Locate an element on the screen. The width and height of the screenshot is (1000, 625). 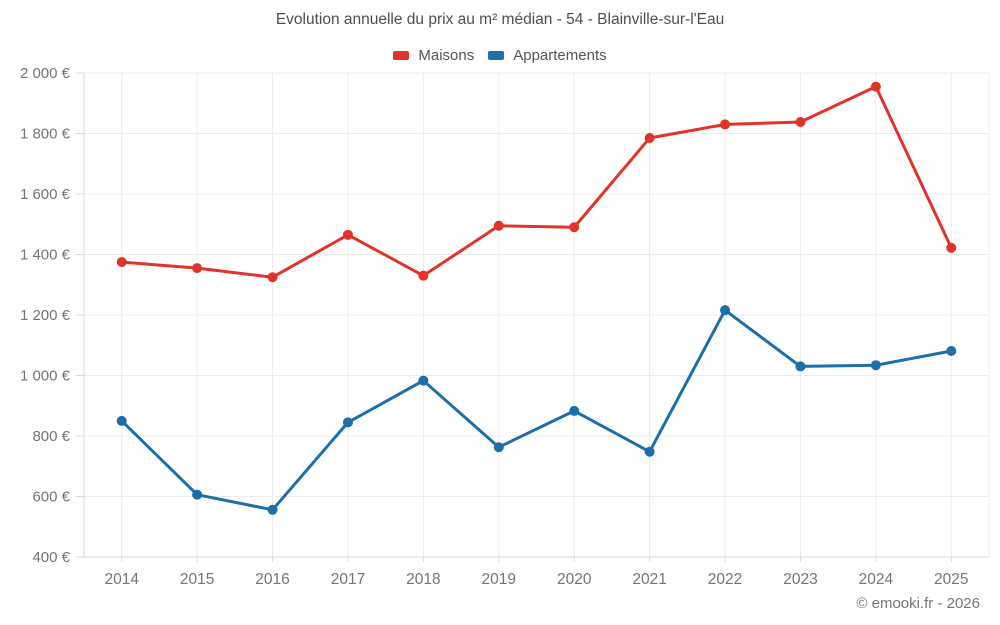
data-point-appartements-2017 is located at coordinates (347, 422).